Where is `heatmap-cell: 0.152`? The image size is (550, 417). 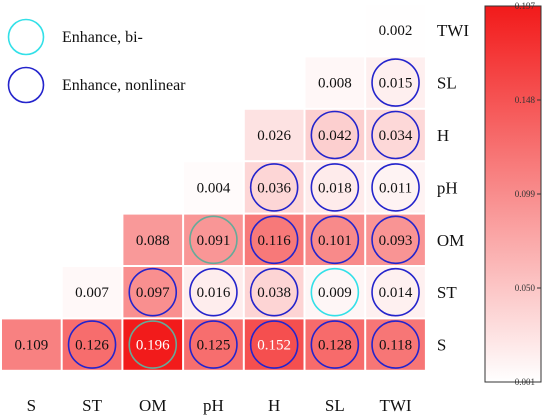
heatmap-cell: 0.152 is located at coordinates (274, 344).